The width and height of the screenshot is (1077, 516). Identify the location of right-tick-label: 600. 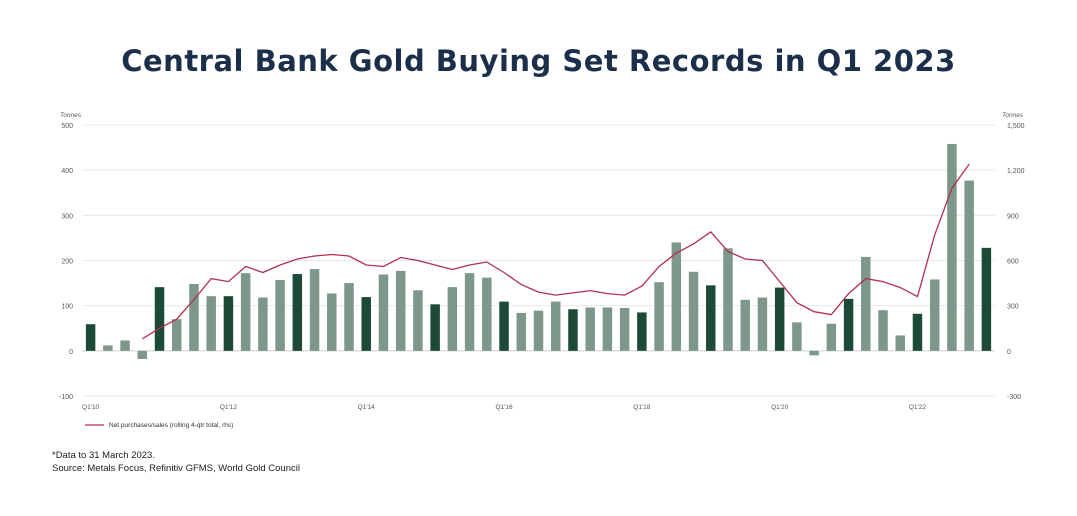
(1013, 262).